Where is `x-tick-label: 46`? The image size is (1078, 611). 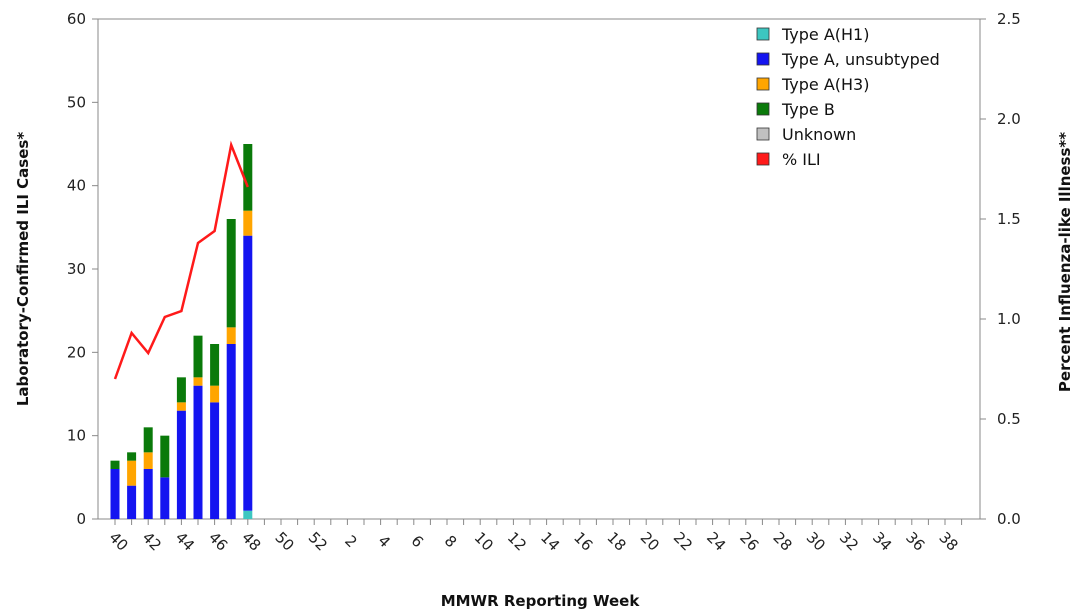 x-tick-label: 46 is located at coordinates (218, 541).